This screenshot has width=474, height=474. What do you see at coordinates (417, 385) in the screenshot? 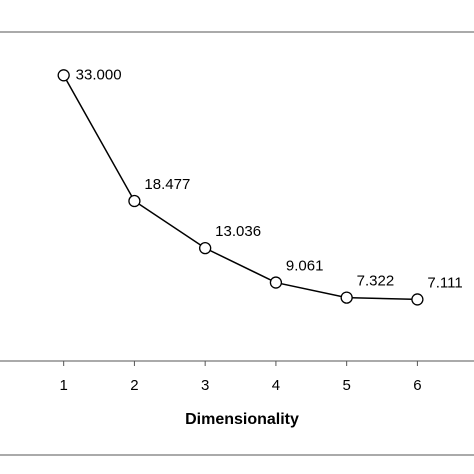
I see `x-tick-label: 6` at bounding box center [417, 385].